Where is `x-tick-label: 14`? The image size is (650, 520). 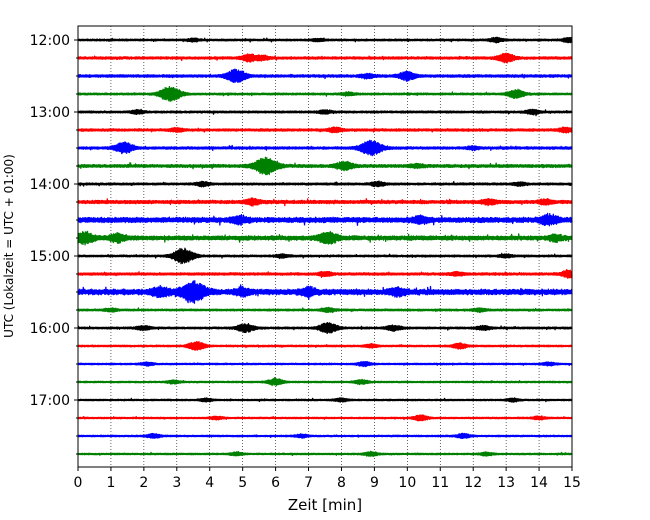 x-tick-label: 14 is located at coordinates (539, 483).